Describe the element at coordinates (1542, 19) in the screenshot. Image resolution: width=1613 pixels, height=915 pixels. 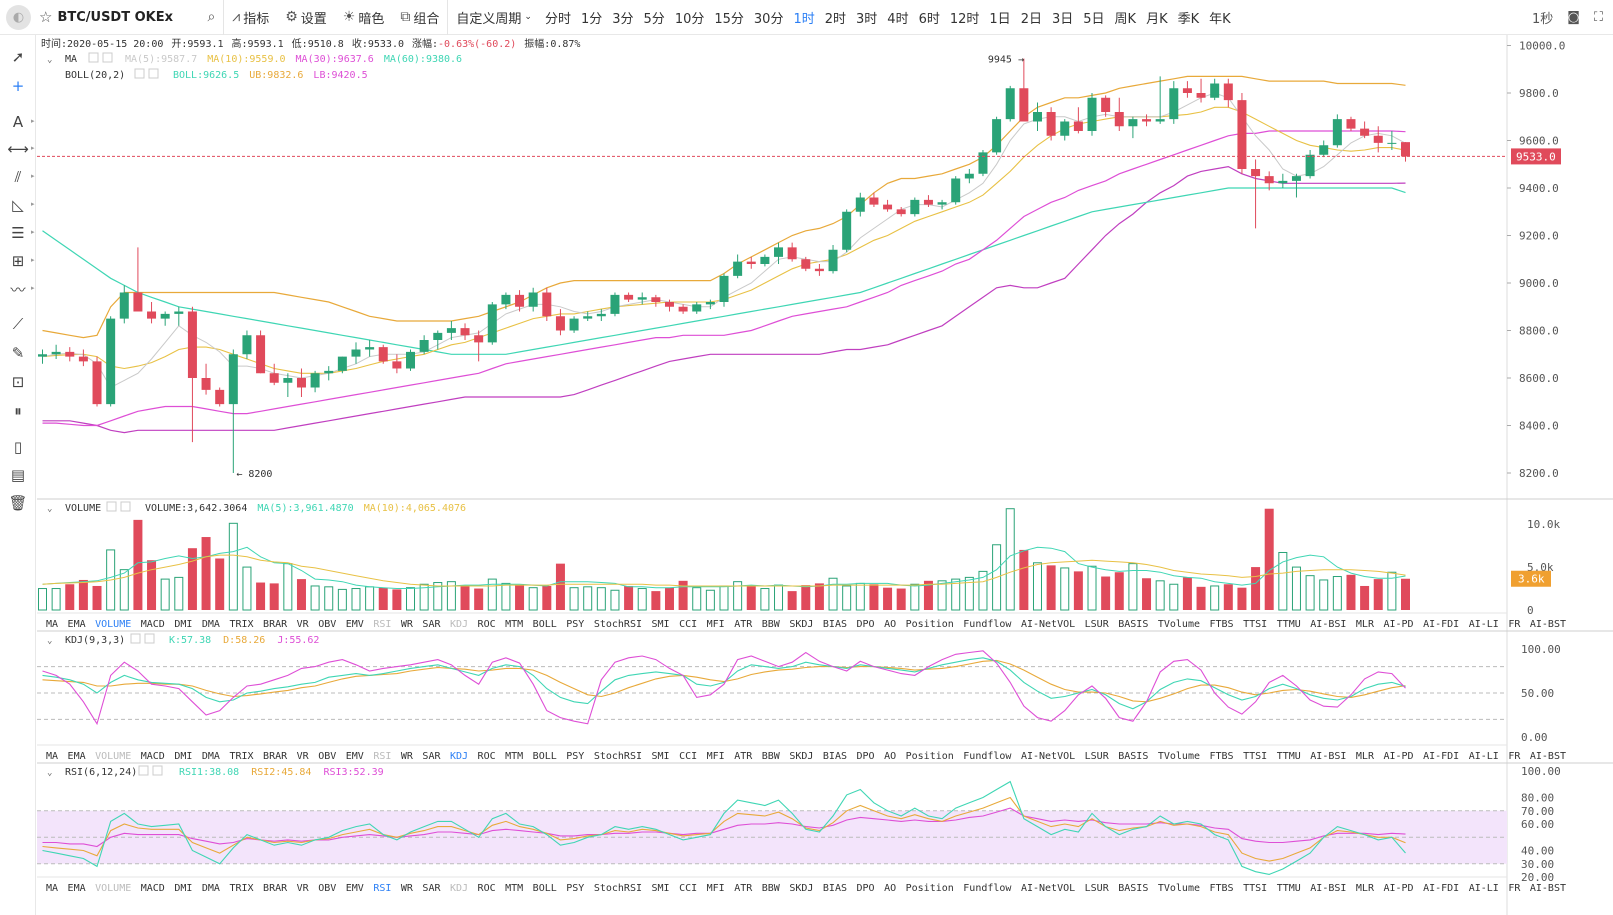
I see `refresh-interval: 1秒` at that location.